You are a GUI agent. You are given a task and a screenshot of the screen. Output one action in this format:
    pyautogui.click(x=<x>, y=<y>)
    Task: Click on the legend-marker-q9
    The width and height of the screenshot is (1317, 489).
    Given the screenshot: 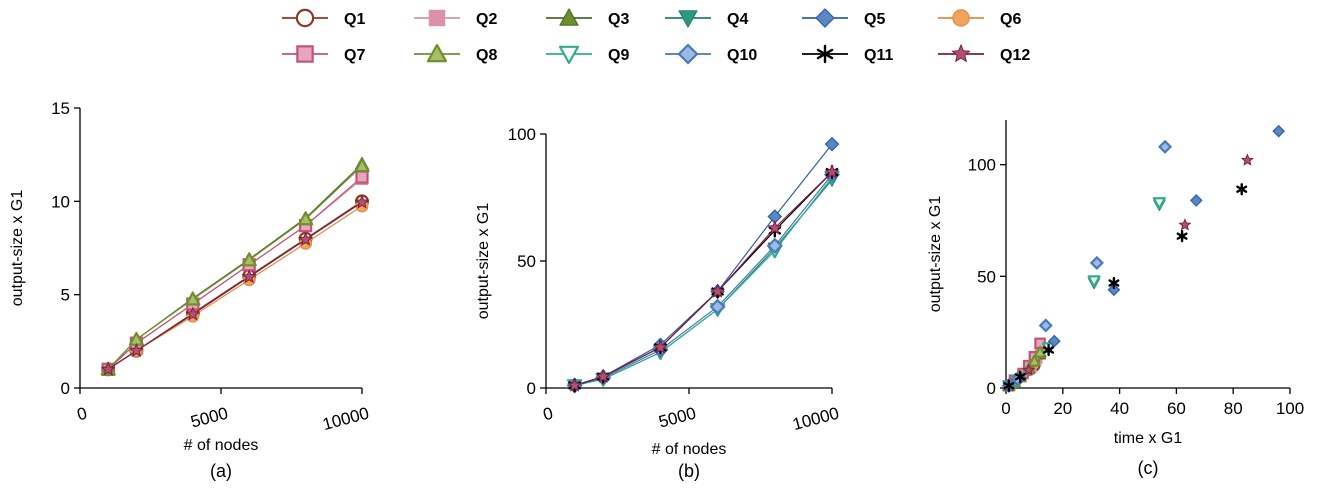 What is the action you would take?
    pyautogui.click(x=569, y=55)
    